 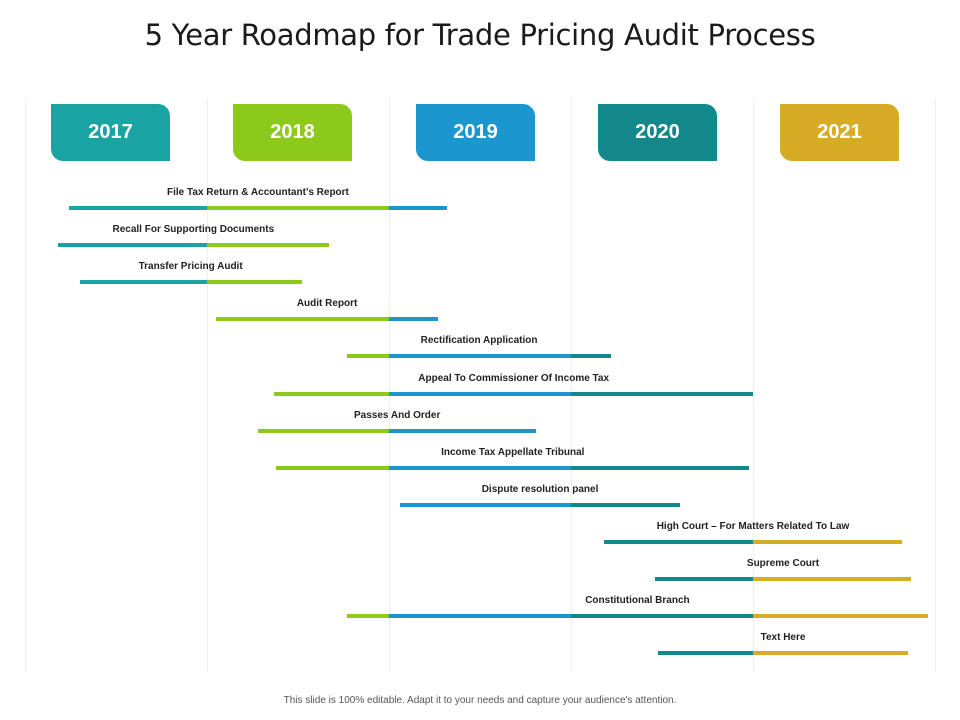 I want to click on task-label: Rectification Application, so click(x=479, y=341).